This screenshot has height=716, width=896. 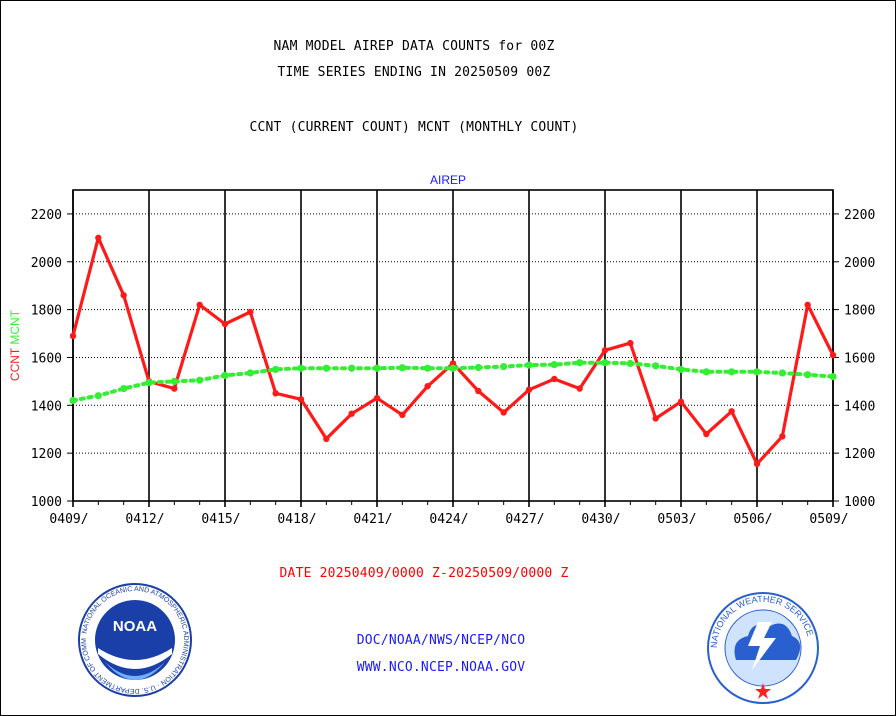 What do you see at coordinates (220, 519) in the screenshot?
I see `x-tick-label: 0415/` at bounding box center [220, 519].